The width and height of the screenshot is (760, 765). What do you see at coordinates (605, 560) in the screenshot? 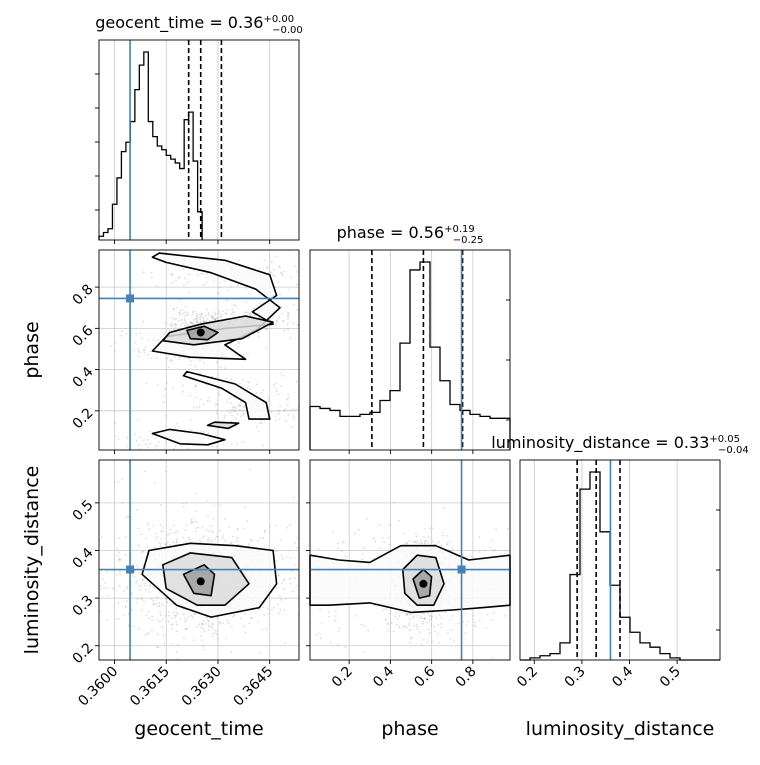
I see `hist-luminosity_distance-grid` at bounding box center [605, 560].